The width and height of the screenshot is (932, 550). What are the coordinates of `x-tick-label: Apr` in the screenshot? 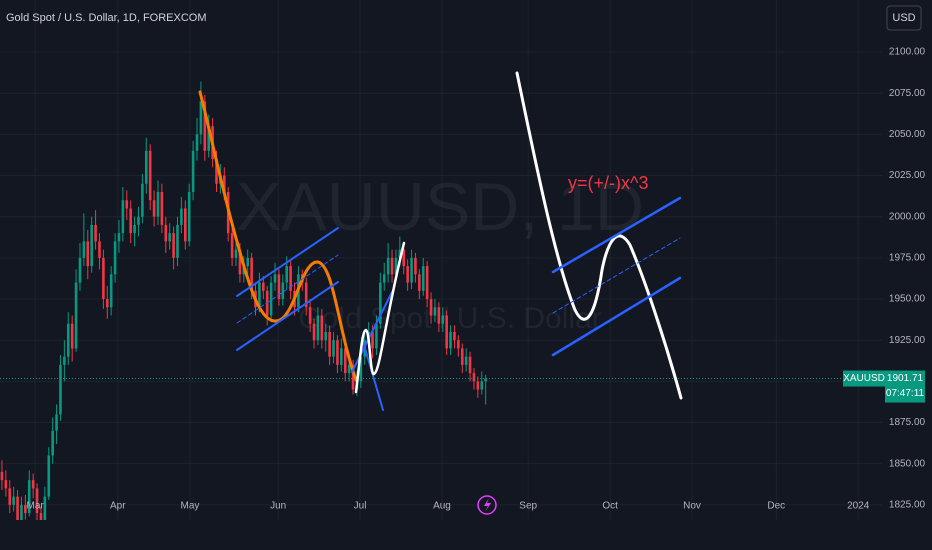 It's located at (118, 506).